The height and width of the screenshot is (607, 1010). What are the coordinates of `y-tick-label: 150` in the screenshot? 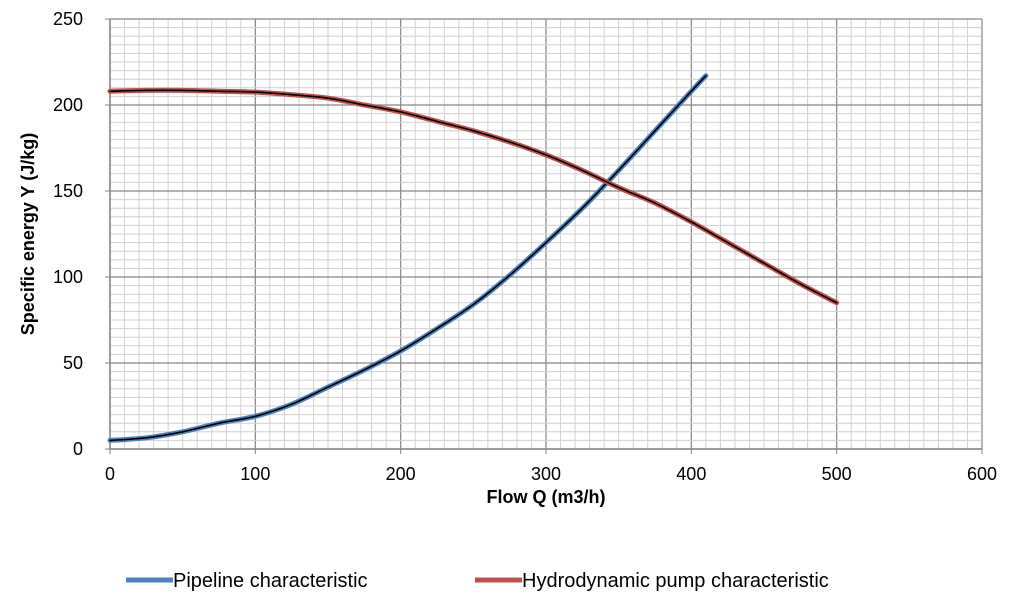 It's located at (68, 191).